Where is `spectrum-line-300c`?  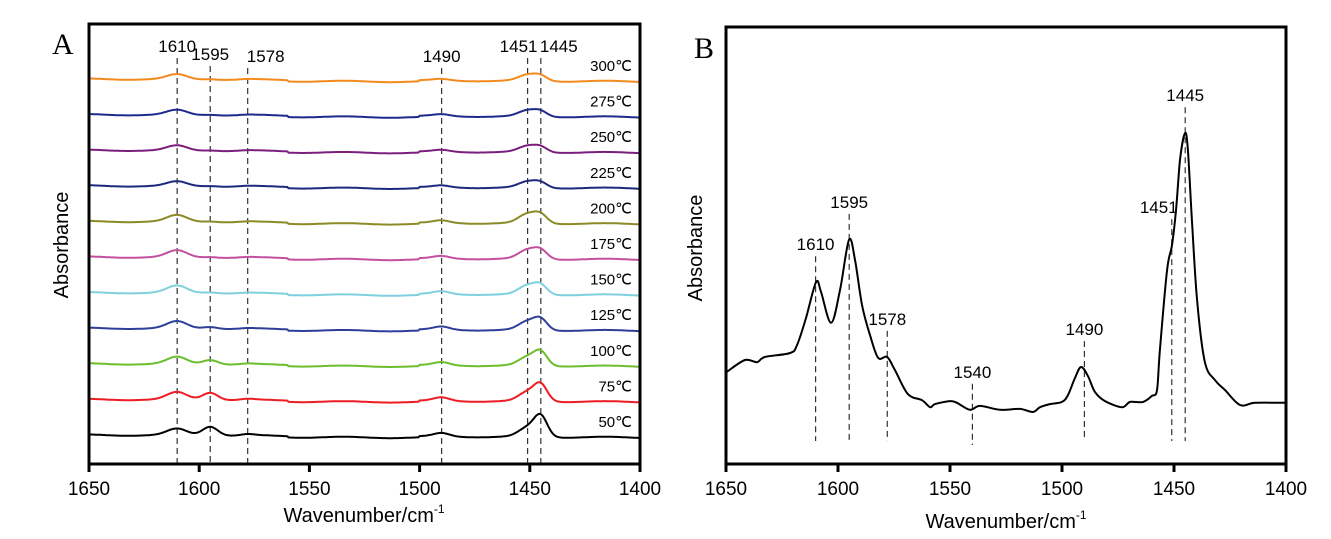
spectrum-line-300c is located at coordinates (364, 78).